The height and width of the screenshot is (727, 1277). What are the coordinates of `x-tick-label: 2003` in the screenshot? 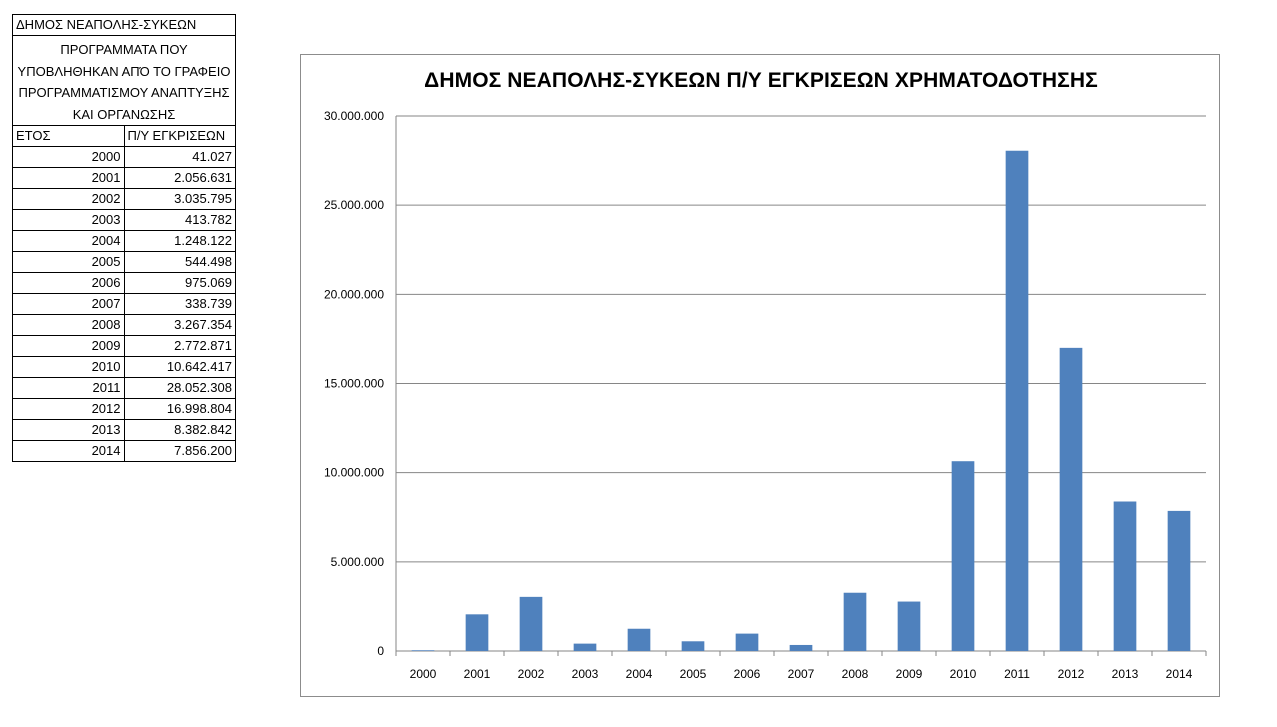 It's located at (585, 674).